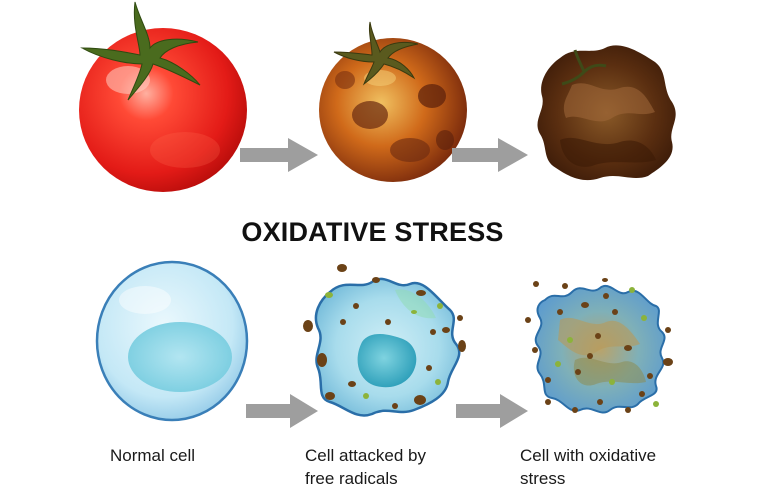 The height and width of the screenshot is (500, 770). What do you see at coordinates (588, 467) in the screenshot?
I see `oxidative-cell-caption: Cell with oxidative stress` at bounding box center [588, 467].